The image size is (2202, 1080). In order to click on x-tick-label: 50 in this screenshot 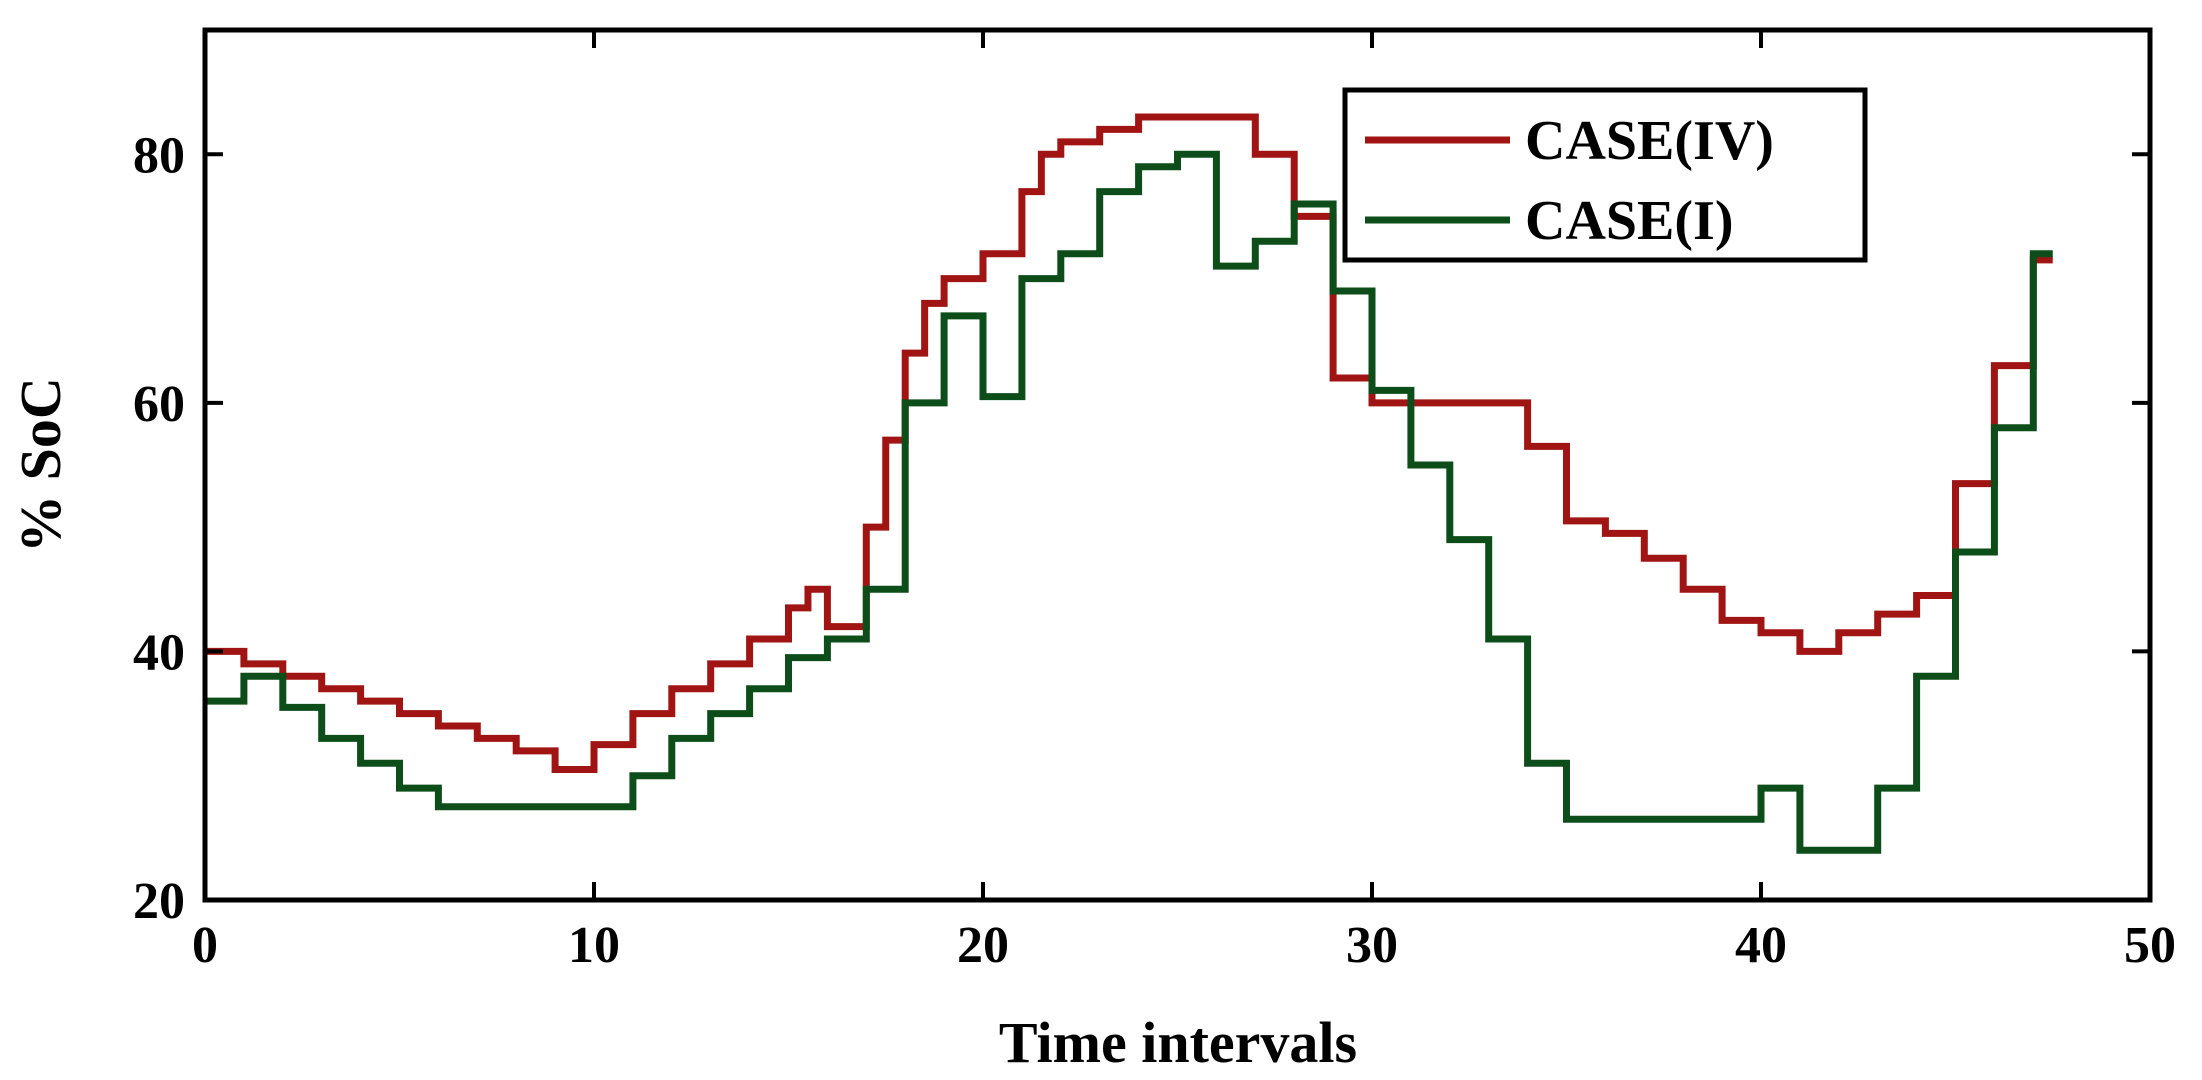, I will do `click(2150, 945)`.